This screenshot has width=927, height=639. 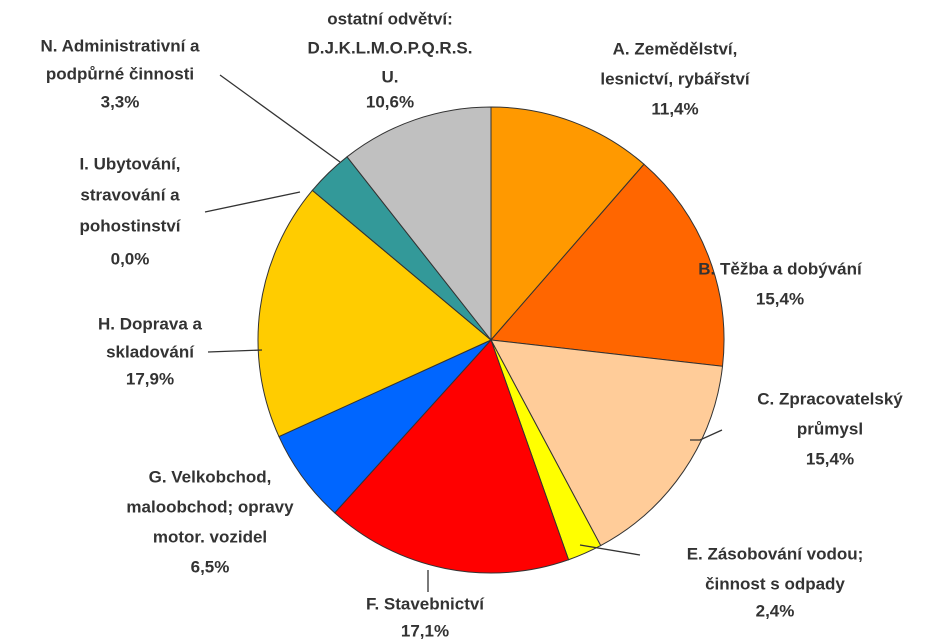 I want to click on value-label: 17,9%, so click(x=150, y=378).